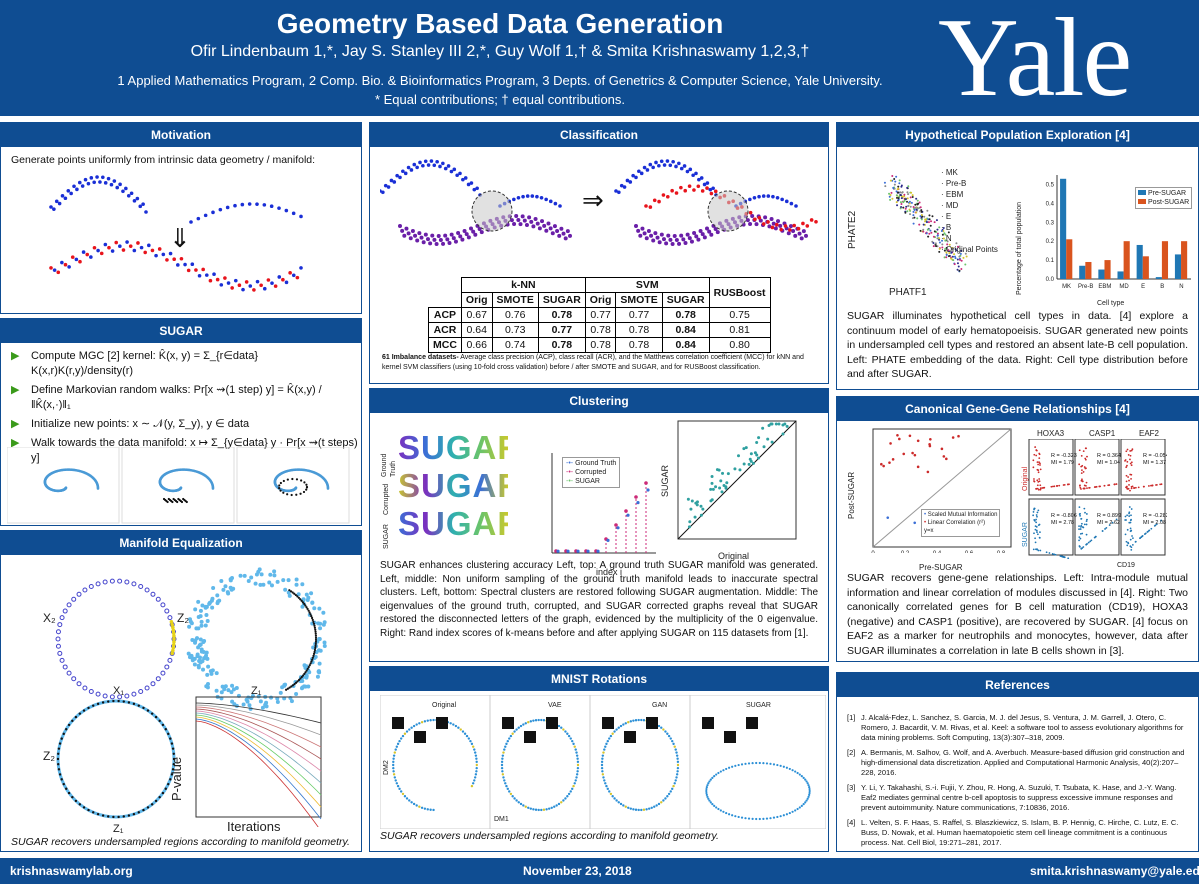 The height and width of the screenshot is (884, 1199). Describe the element at coordinates (71, 871) in the screenshot. I see `footer-website-link: krishnaswamylab.org` at that location.